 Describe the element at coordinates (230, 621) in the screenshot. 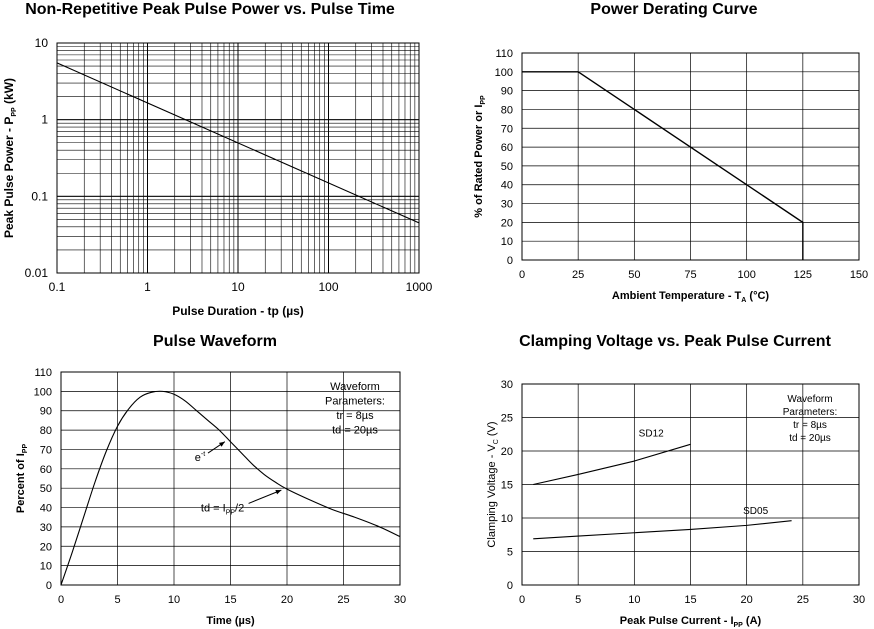

I see `x-axis-label: Time (µs)` at that location.